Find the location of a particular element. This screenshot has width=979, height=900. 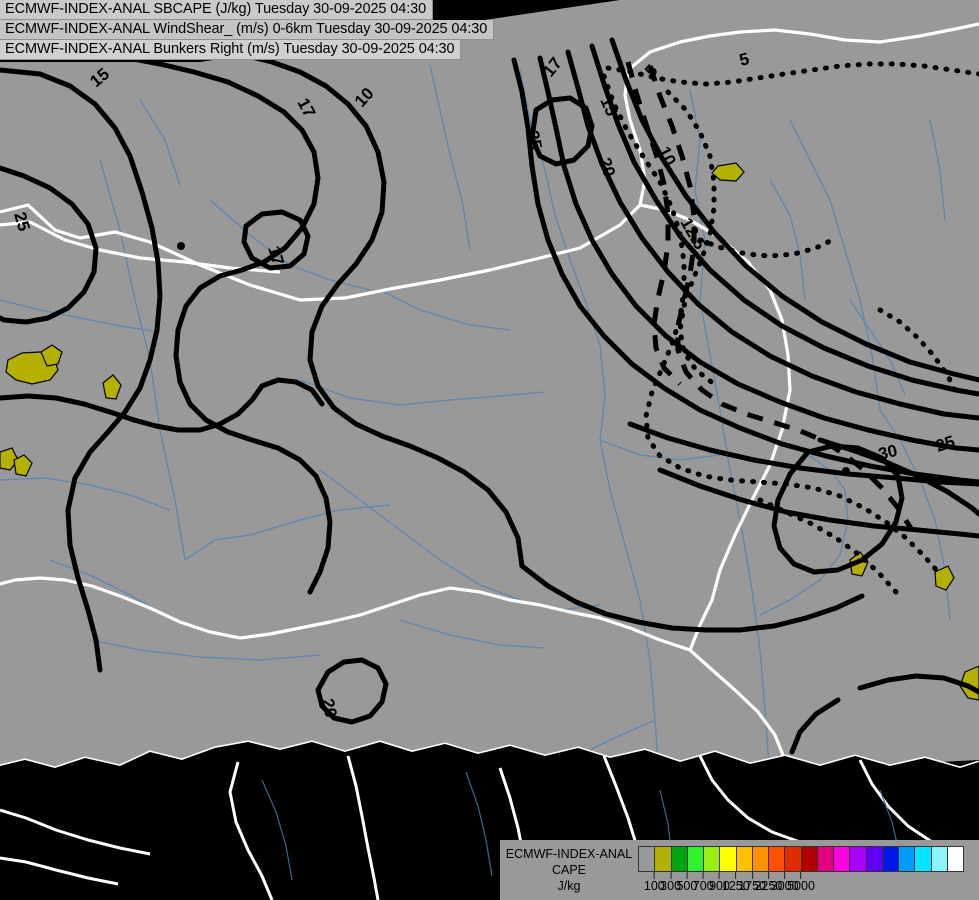

legend-tick-label: 100 is located at coordinates (654, 886).